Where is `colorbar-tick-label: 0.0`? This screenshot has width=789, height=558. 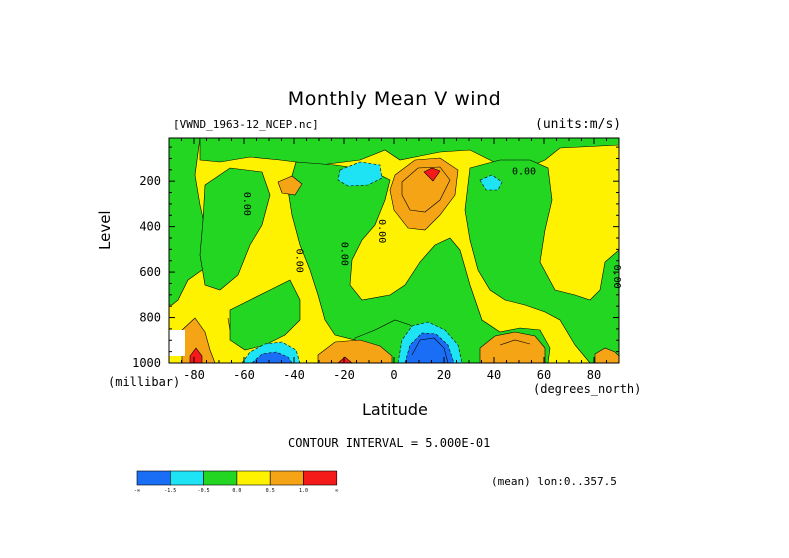
colorbar-tick-label: 0.0 is located at coordinates (236, 491).